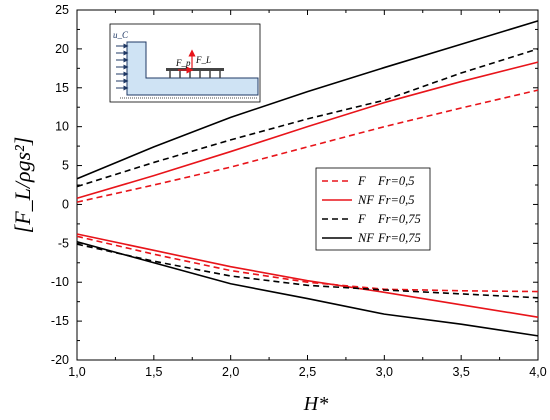  Describe the element at coordinates (76, 372) in the screenshot. I see `x-tick-label: 1,0` at that location.